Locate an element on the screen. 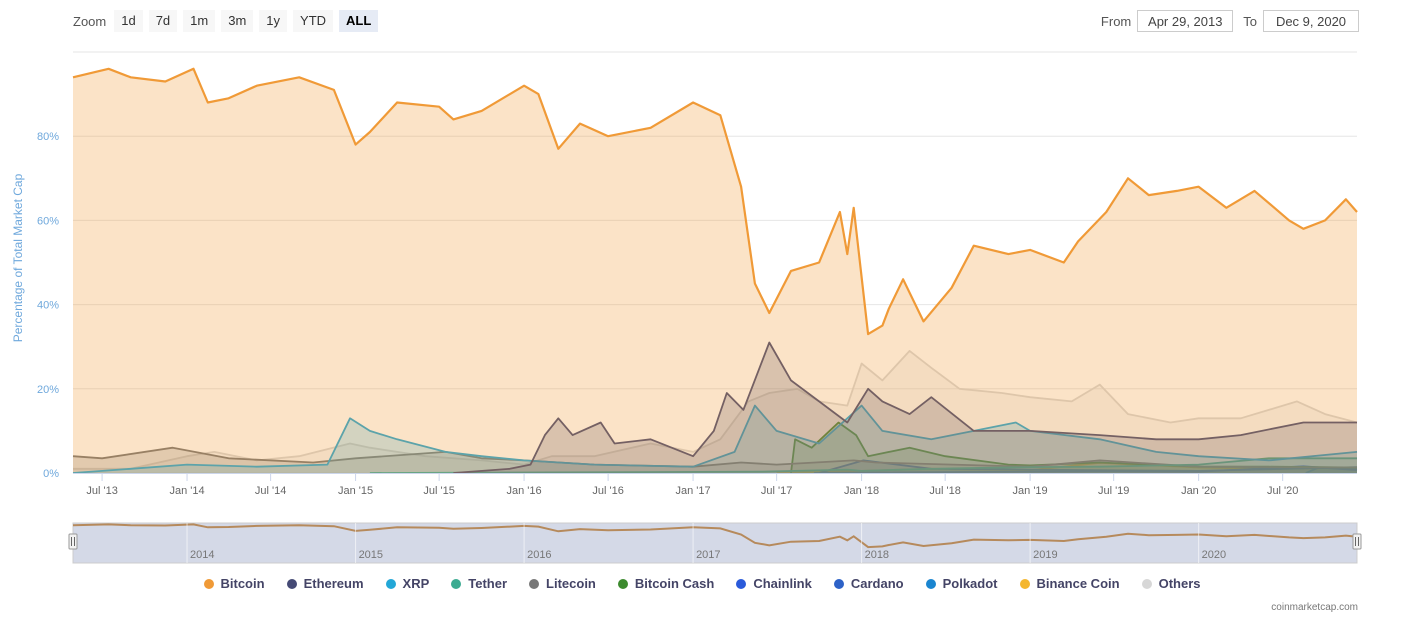 The width and height of the screenshot is (1404, 644). legend-item-polkadot: Polkadot is located at coordinates (961, 583).